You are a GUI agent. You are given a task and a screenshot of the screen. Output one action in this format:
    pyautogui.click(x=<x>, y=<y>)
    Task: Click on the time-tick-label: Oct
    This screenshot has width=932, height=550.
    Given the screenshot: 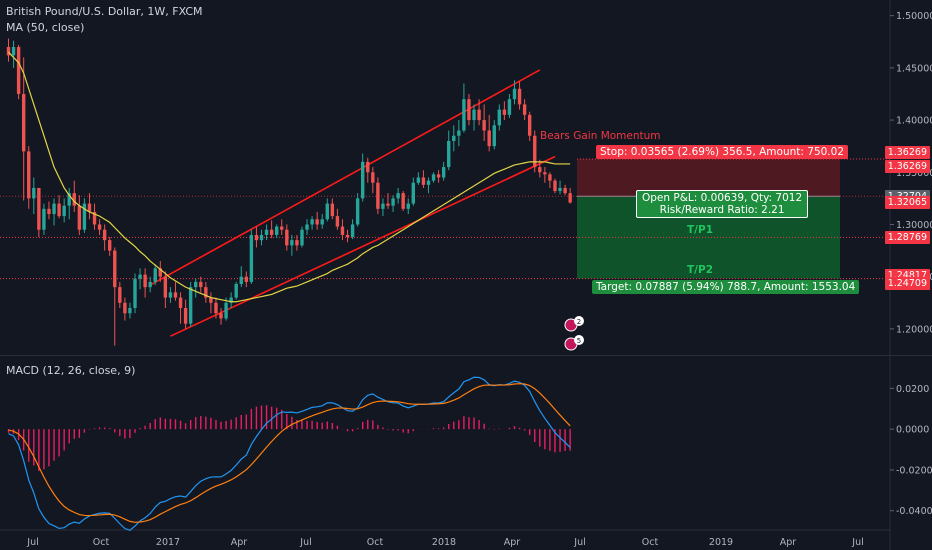 What is the action you would take?
    pyautogui.click(x=101, y=542)
    